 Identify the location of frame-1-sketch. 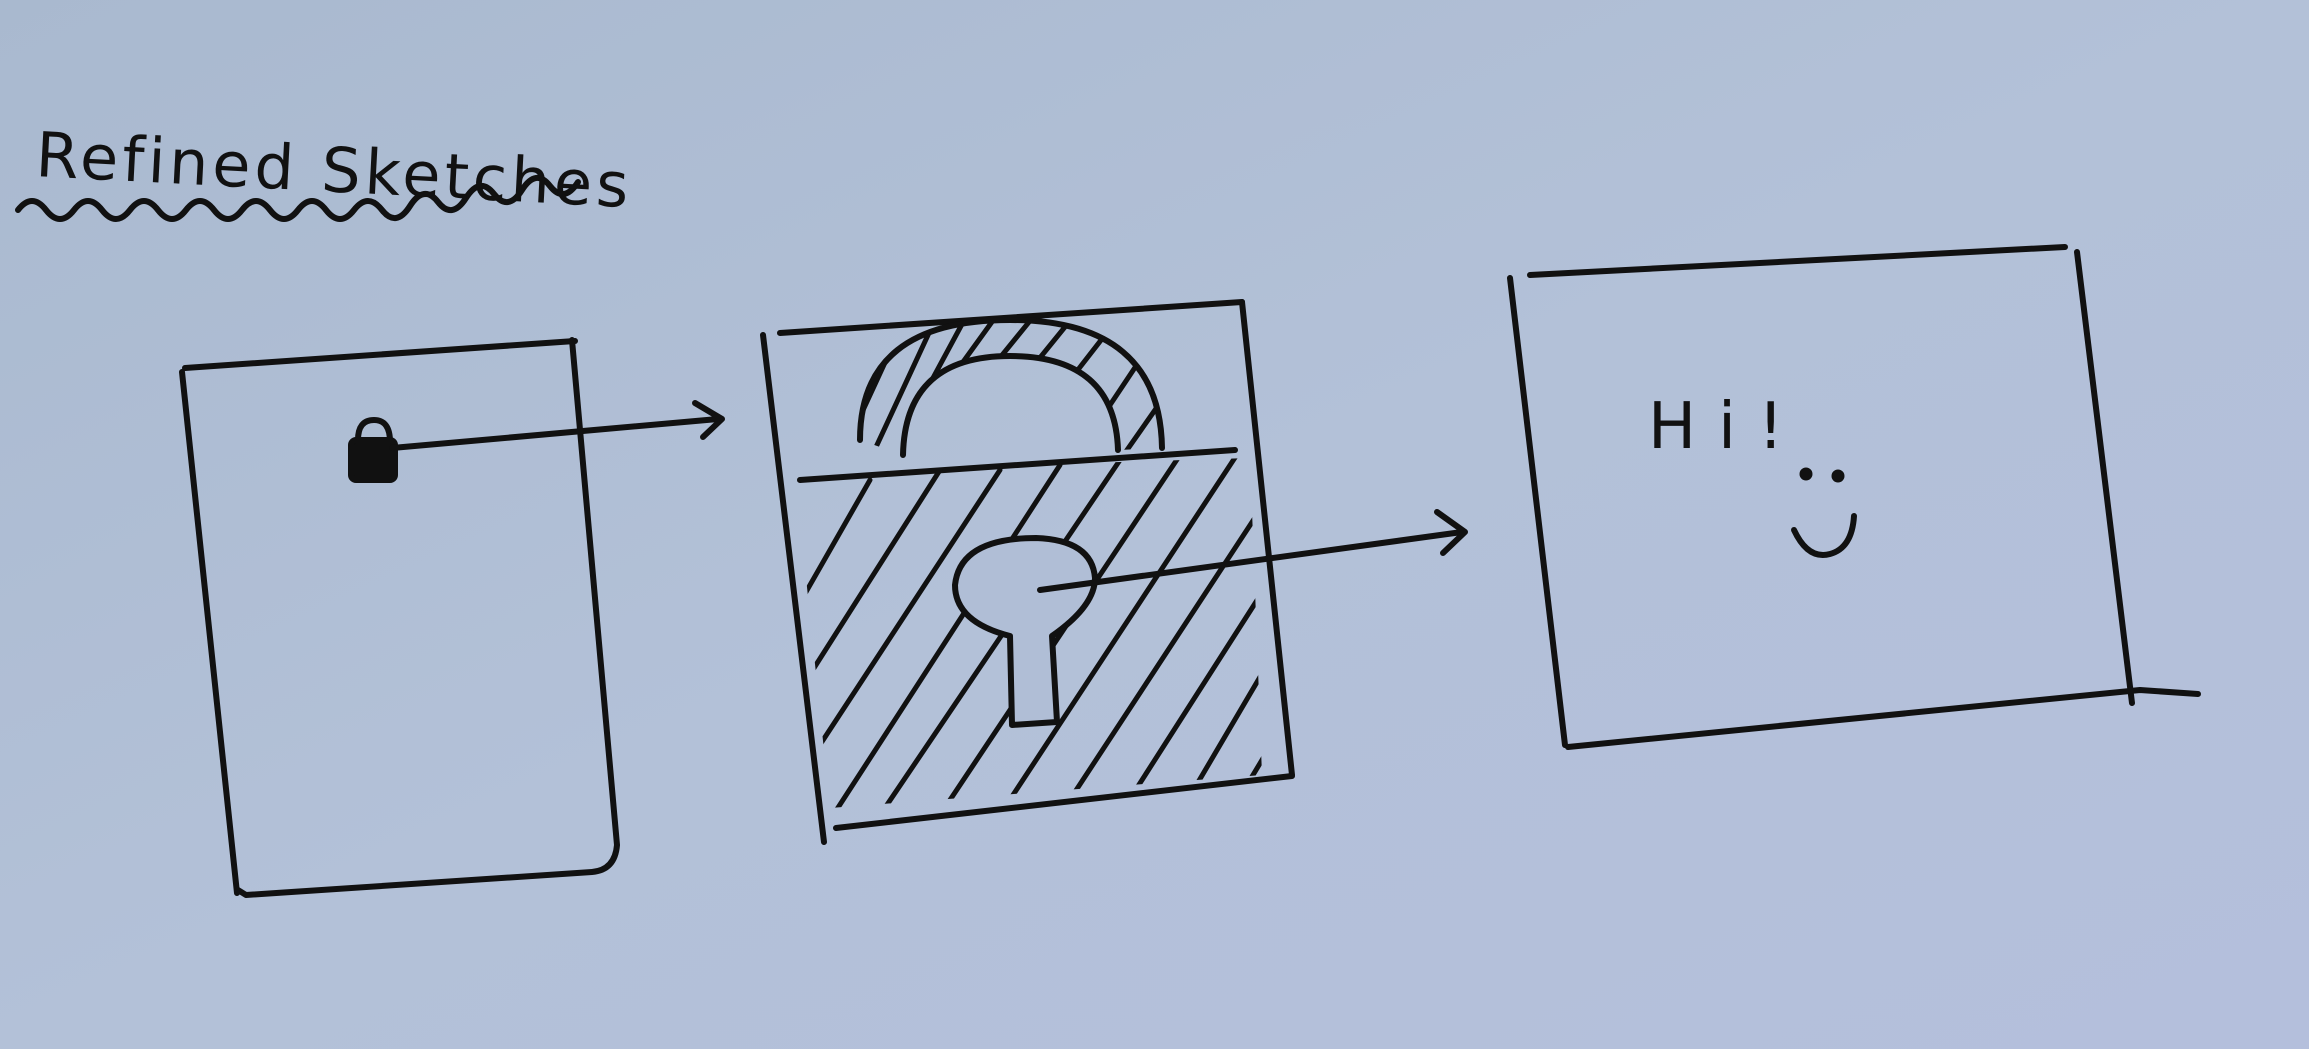
(399, 617).